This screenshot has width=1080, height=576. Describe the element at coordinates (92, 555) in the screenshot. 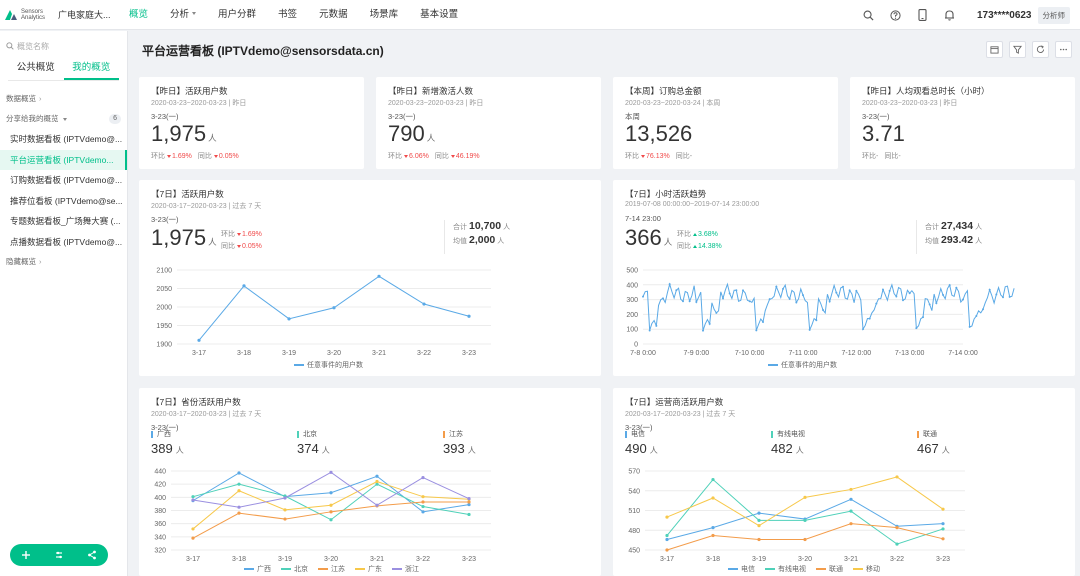

I see `share-icon` at that location.